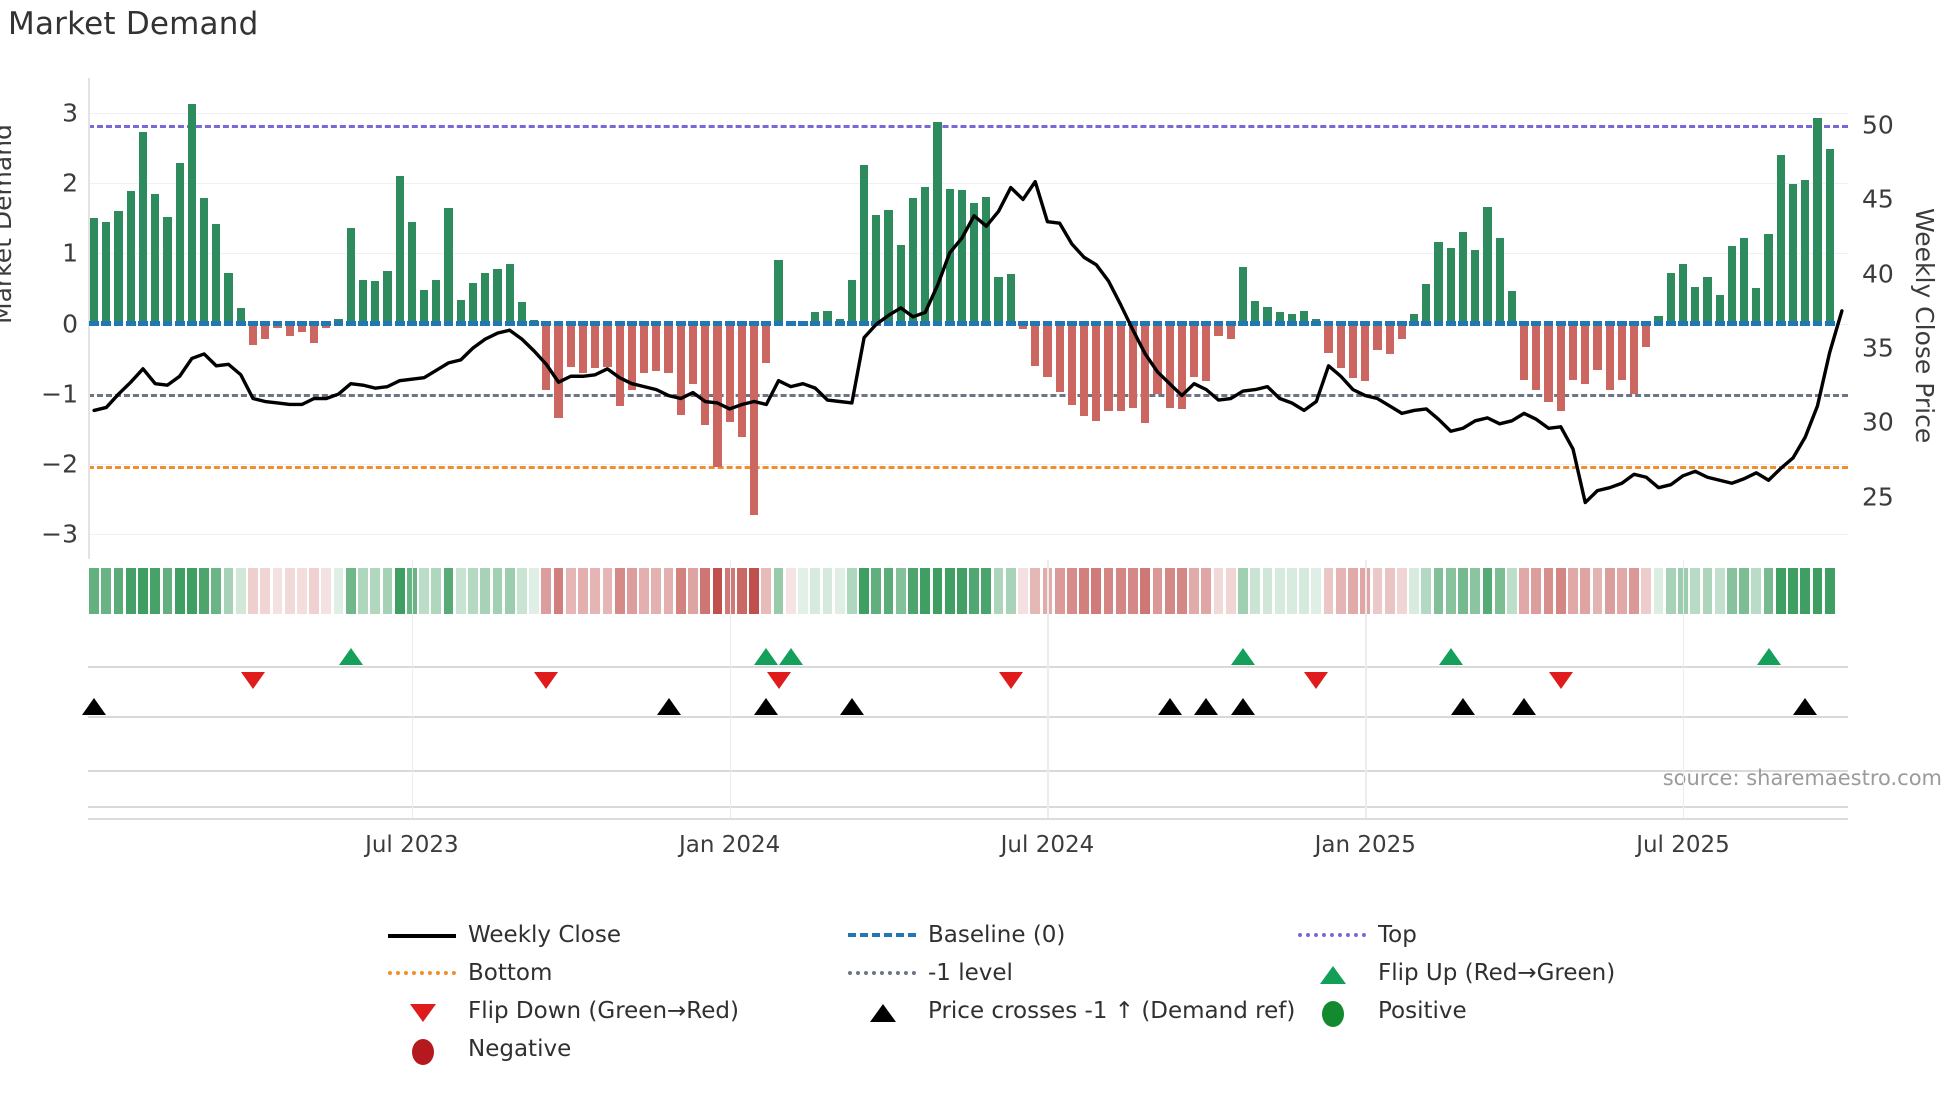  Describe the element at coordinates (1802, 778) in the screenshot. I see `source-attribution: source: sharemaestro.com` at that location.